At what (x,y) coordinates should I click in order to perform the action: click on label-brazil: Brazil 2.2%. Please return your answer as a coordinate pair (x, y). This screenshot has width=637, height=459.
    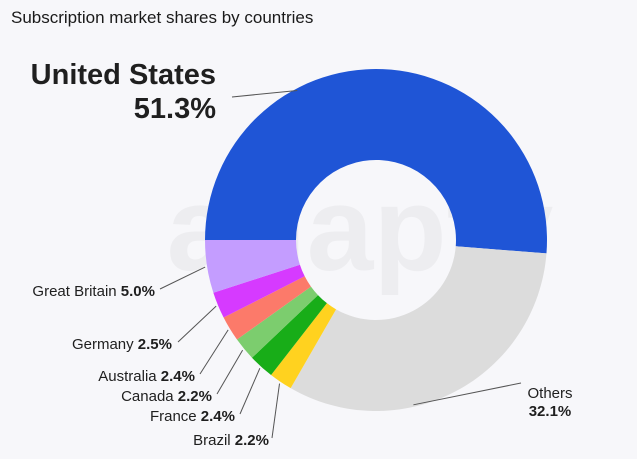
    Looking at the image, I should click on (231, 440).